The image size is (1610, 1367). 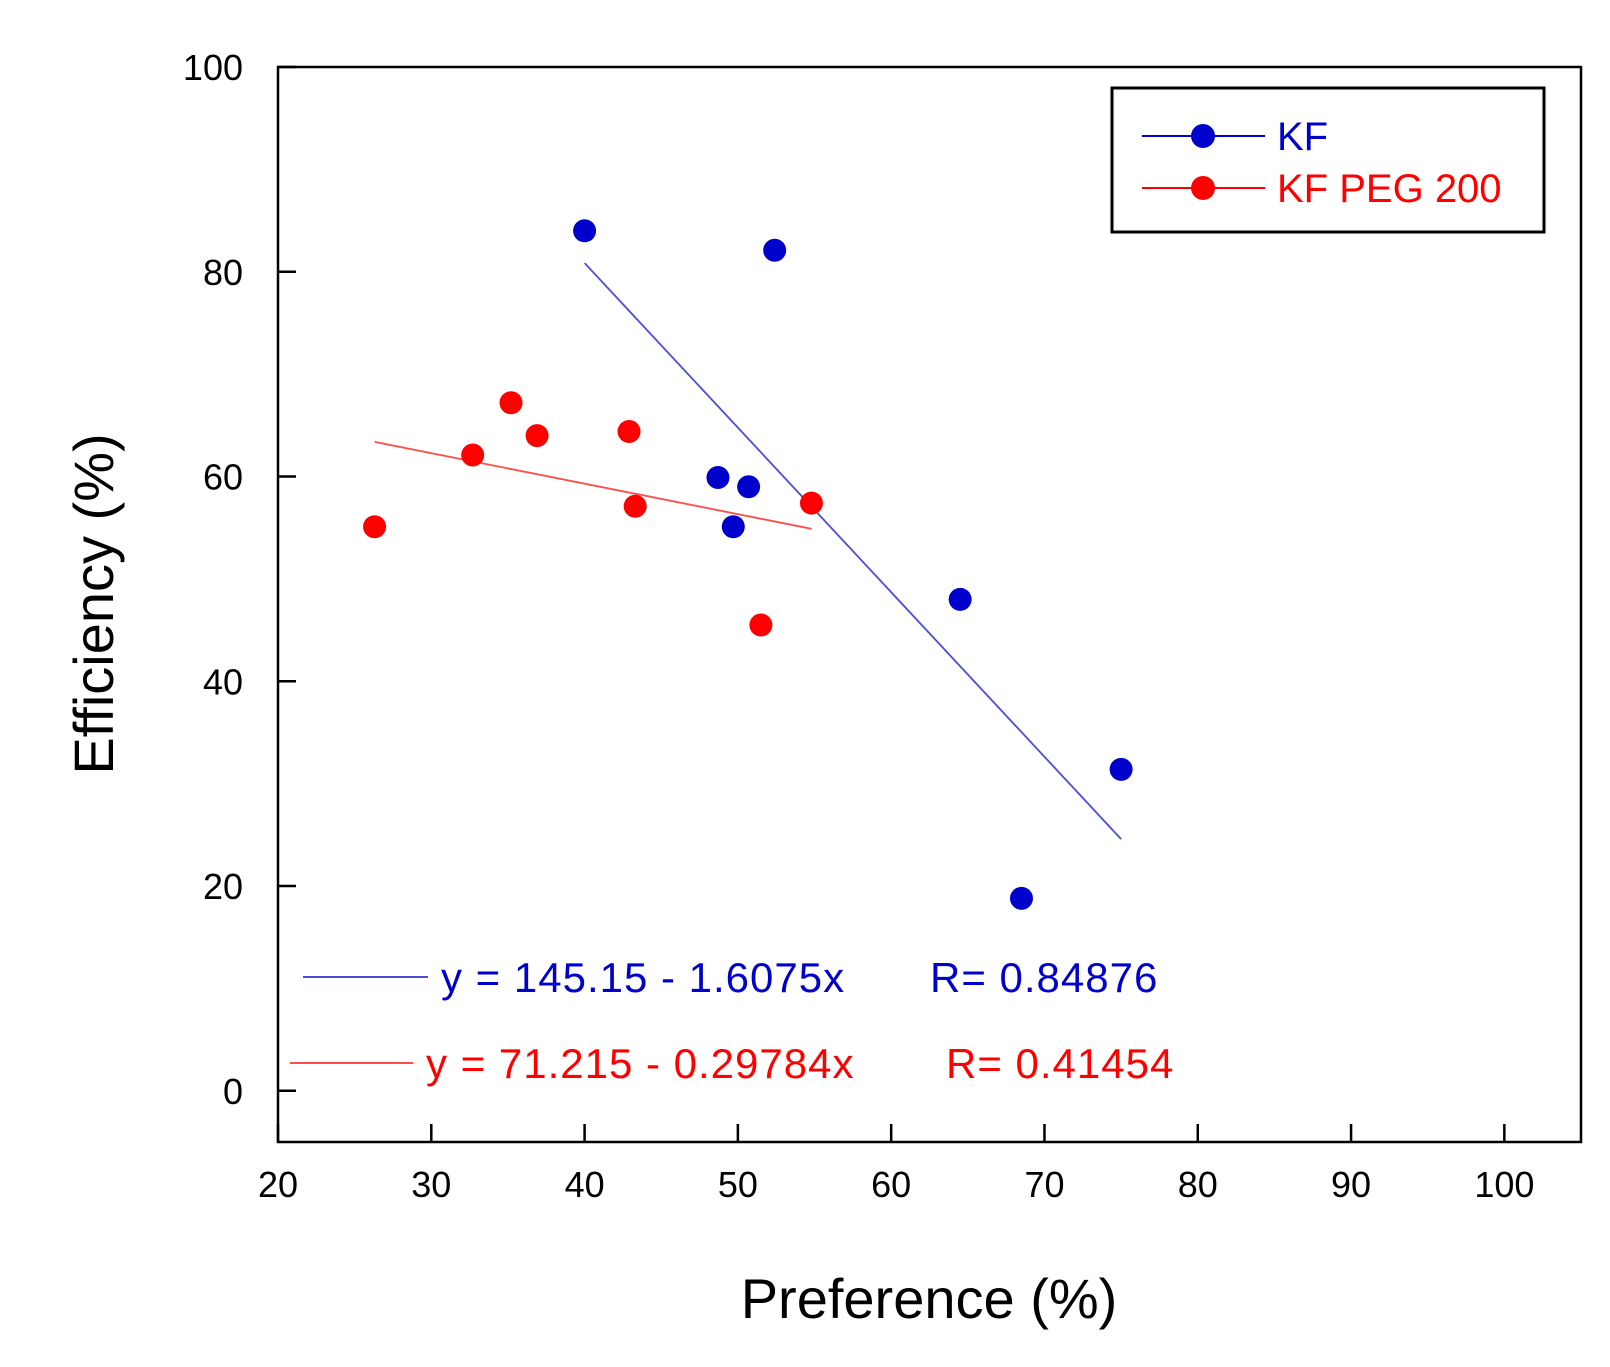 I want to click on y-tick-label: 0, so click(x=233, y=1091).